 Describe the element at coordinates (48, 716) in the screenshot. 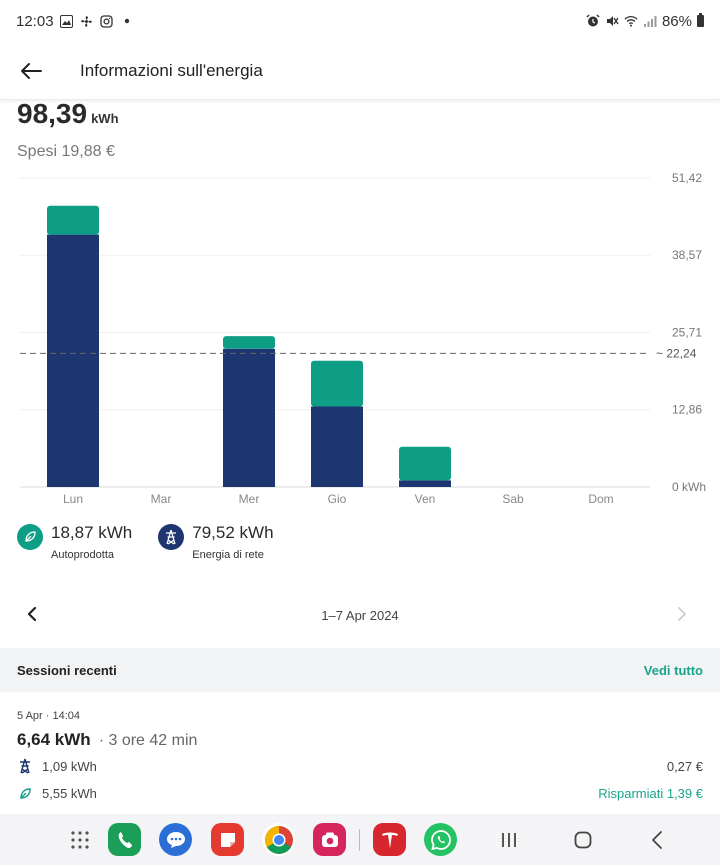

I see `session-date: 5 Apr · 14:04` at that location.